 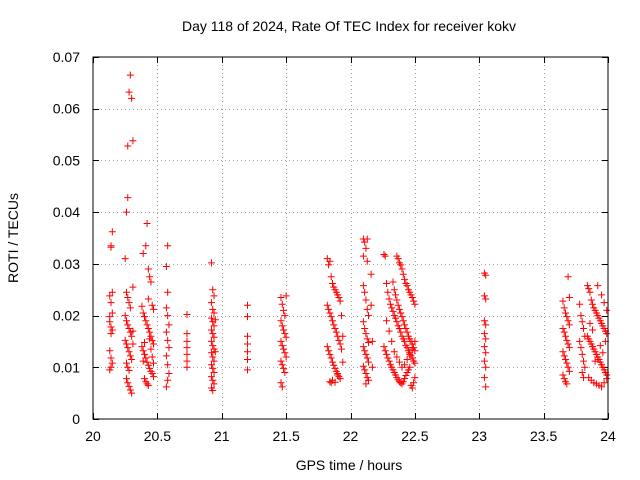 I want to click on x-axis-label: GPS time / hours, so click(x=349, y=465).